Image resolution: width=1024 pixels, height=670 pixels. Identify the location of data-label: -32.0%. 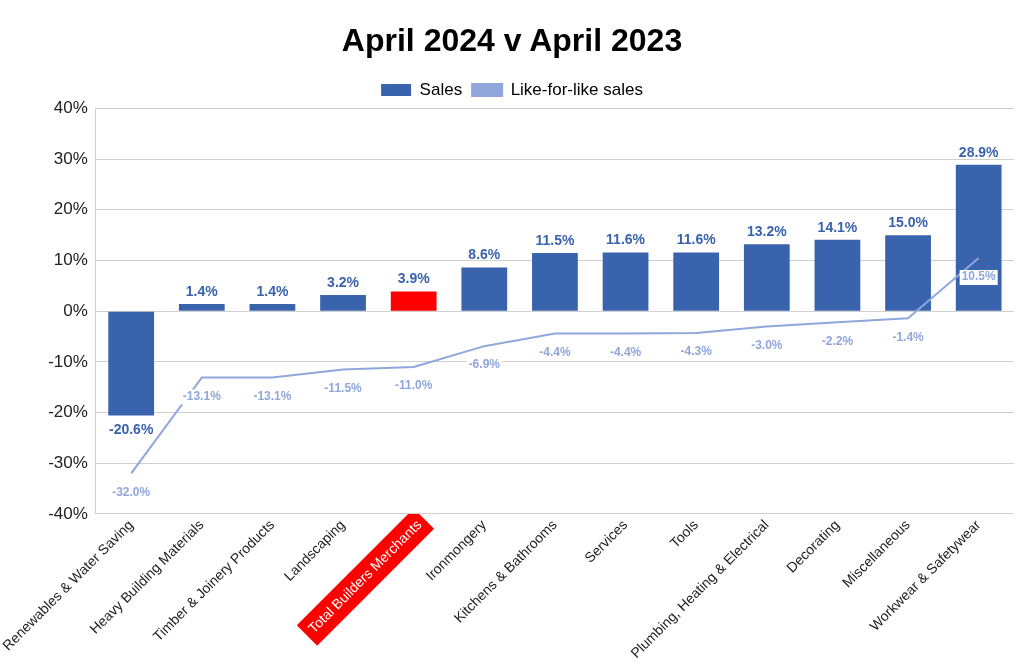
(131, 491).